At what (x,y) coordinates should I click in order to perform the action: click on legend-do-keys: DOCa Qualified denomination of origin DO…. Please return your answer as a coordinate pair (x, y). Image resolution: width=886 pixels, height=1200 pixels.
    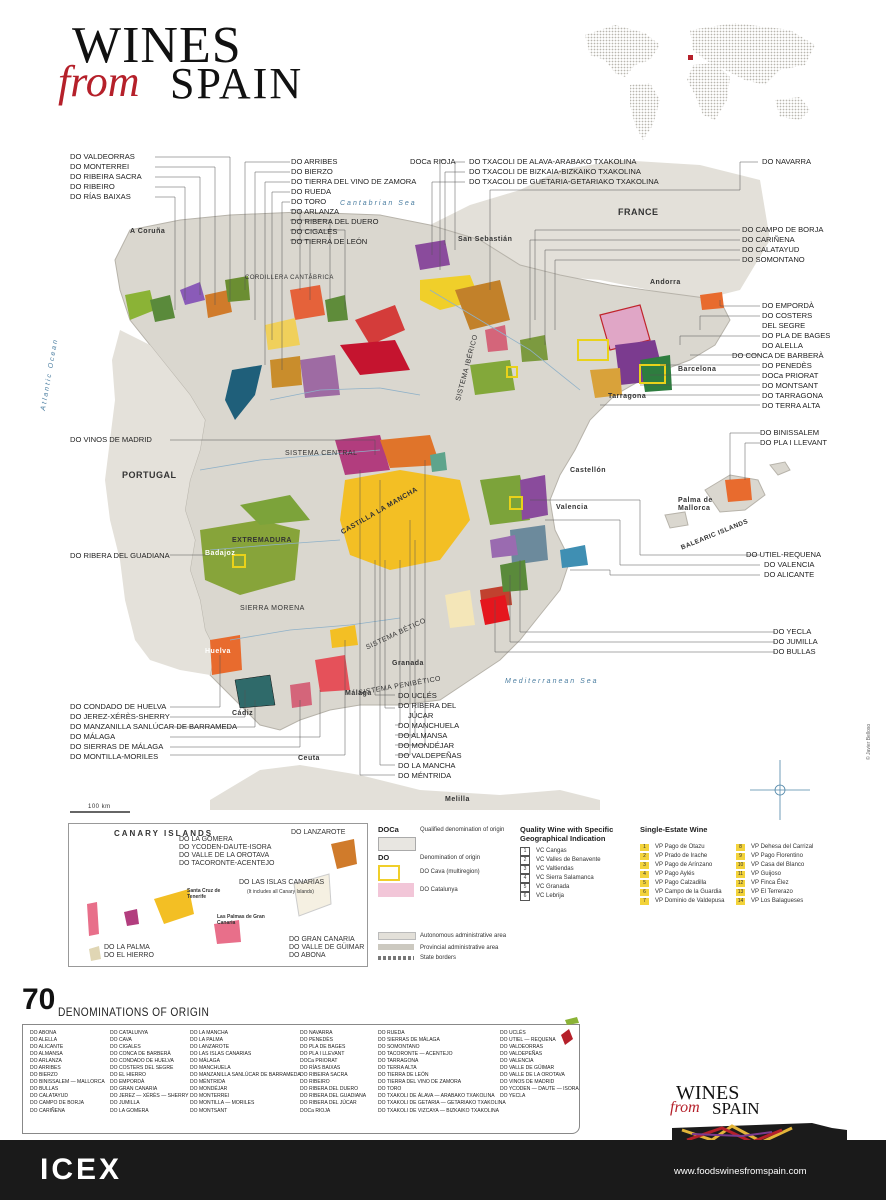
    Looking at the image, I should click on (445, 895).